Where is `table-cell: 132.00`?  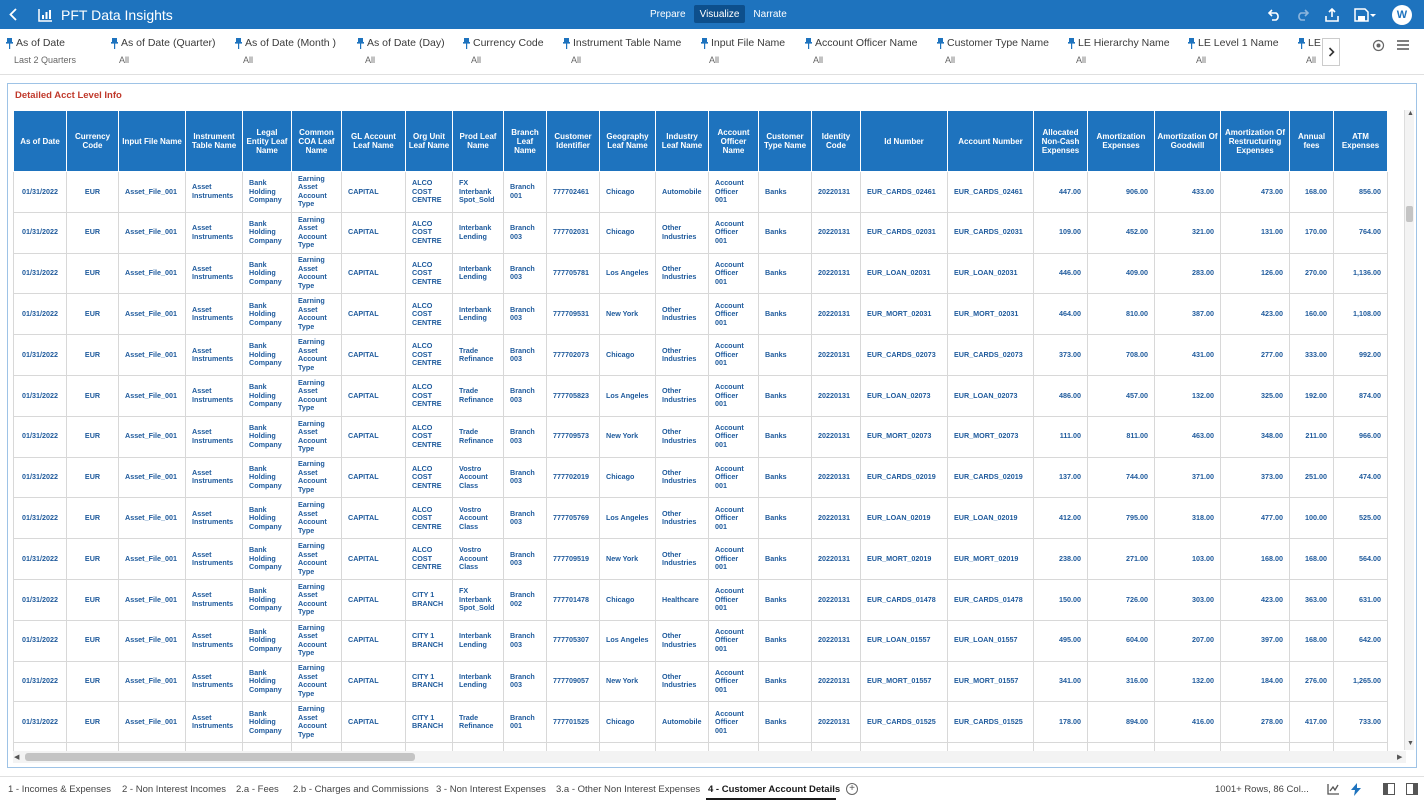 table-cell: 132.00 is located at coordinates (1187, 681).